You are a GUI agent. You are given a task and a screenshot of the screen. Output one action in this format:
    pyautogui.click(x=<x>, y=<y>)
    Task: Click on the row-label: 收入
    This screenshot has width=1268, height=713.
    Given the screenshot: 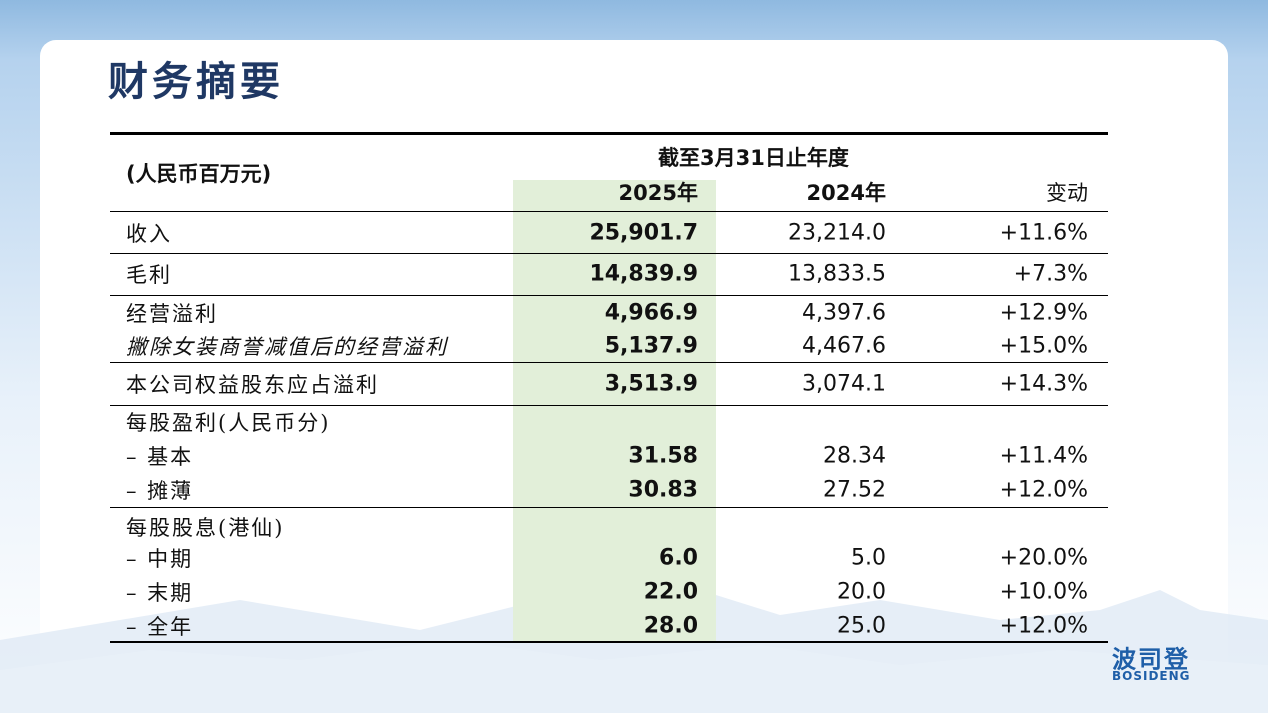 What is the action you would take?
    pyautogui.click(x=149, y=234)
    